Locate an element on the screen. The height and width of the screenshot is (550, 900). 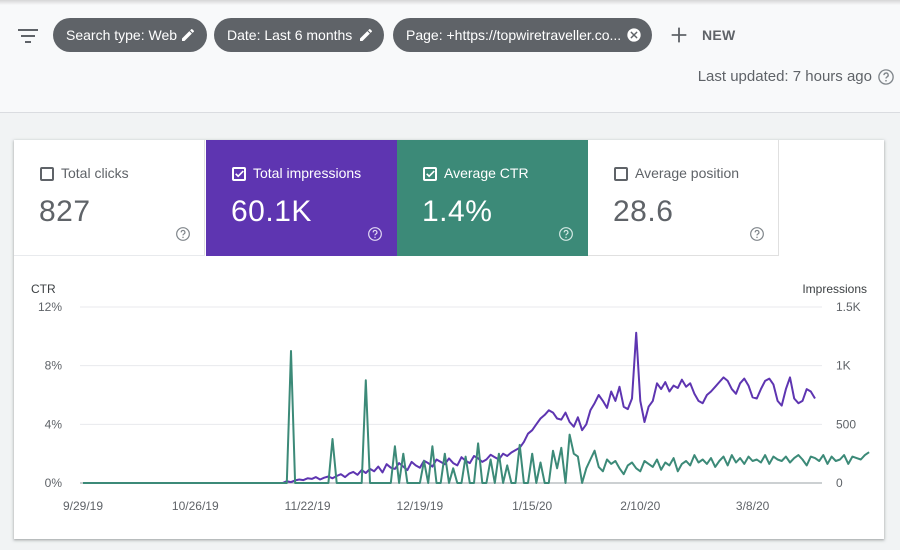
metric-average-ctr: Average CTR 1.4% is located at coordinates (492, 198).